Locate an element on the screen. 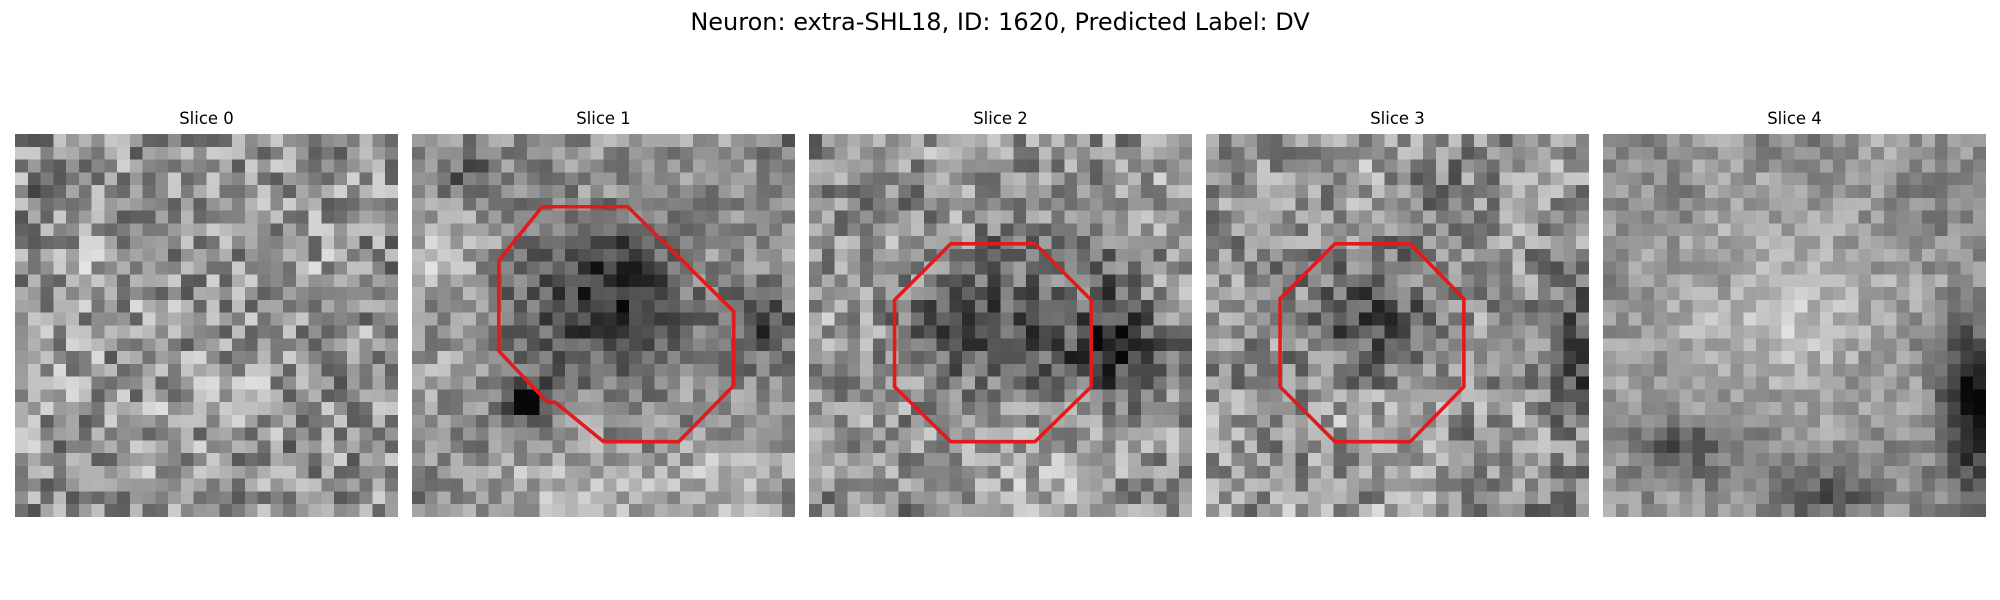 This screenshot has height=600, width=2000. slice-panel-0: Slice 0 is located at coordinates (206, 312).